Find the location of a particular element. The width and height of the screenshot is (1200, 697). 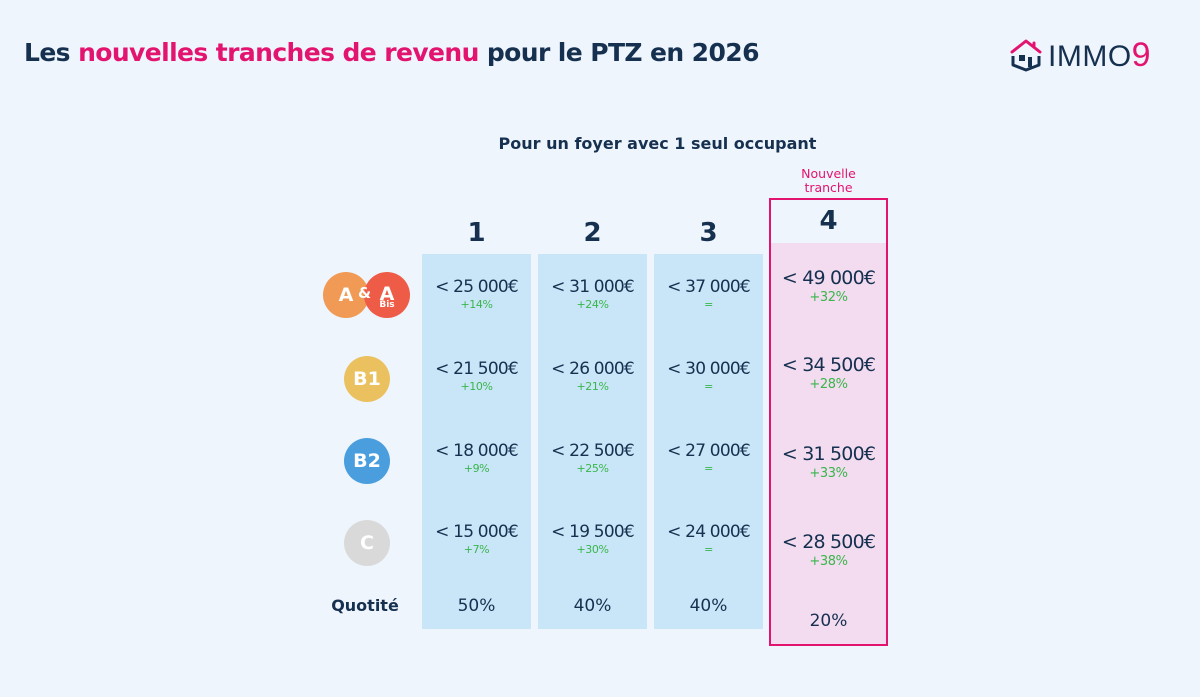

column-header-1: 1 is located at coordinates (476, 233).